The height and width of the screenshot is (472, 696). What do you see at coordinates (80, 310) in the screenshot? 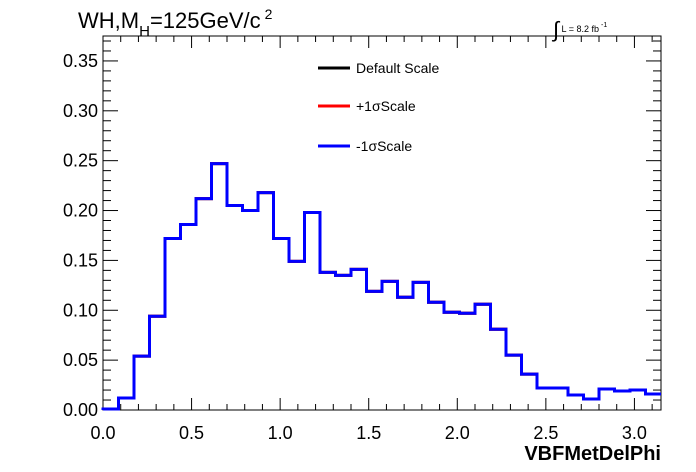
I see `y-tick-label: 0.10` at bounding box center [80, 310].